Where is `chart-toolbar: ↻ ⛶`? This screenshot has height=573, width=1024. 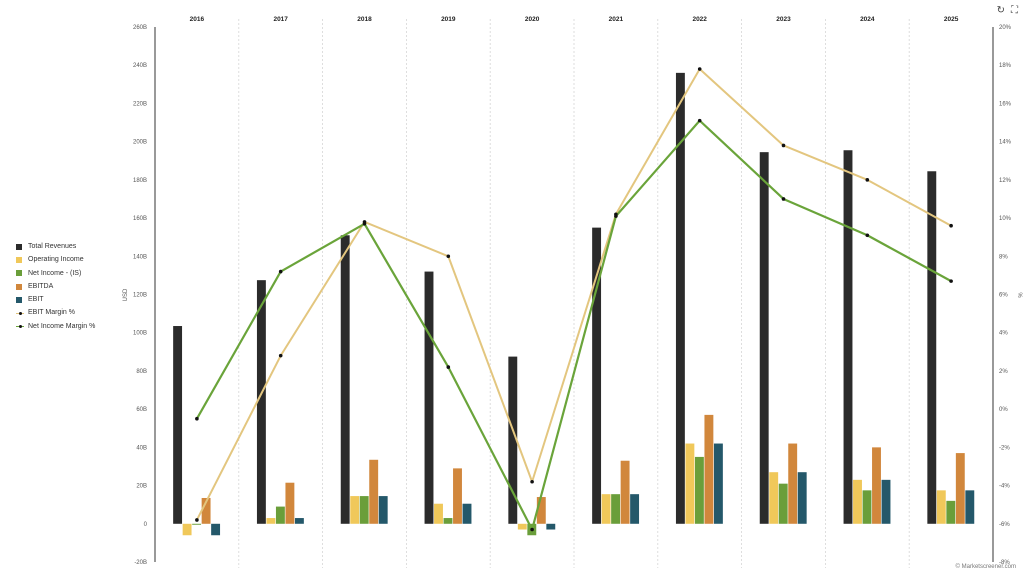
chart-toolbar: ↻ ⛶ is located at coordinates (1007, 11).